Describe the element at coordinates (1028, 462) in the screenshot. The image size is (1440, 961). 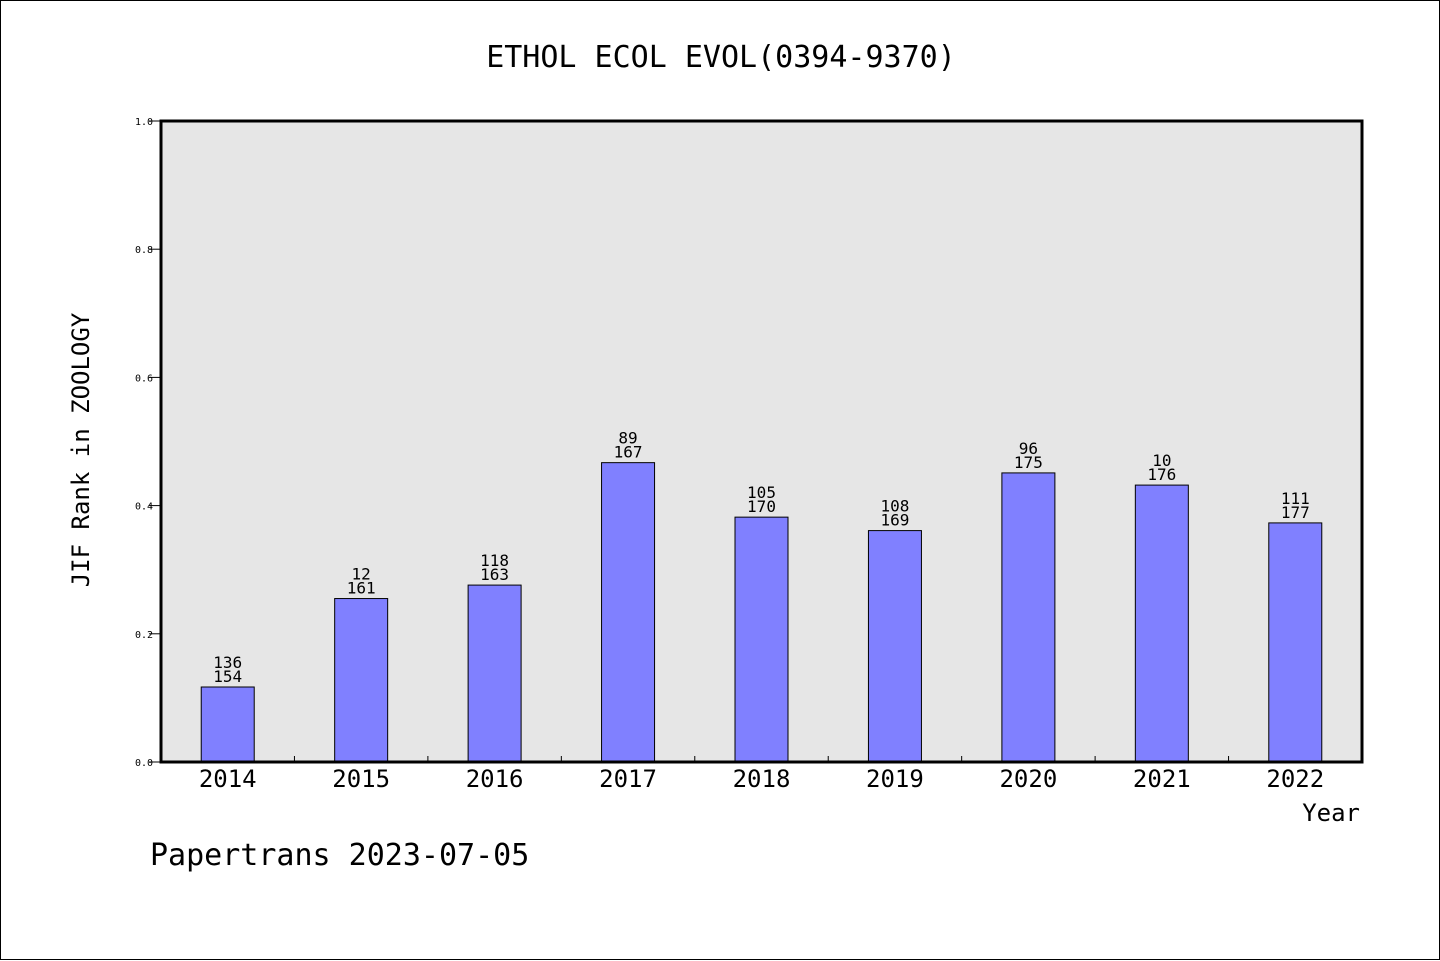
I see `bar-total-label: 175` at that location.